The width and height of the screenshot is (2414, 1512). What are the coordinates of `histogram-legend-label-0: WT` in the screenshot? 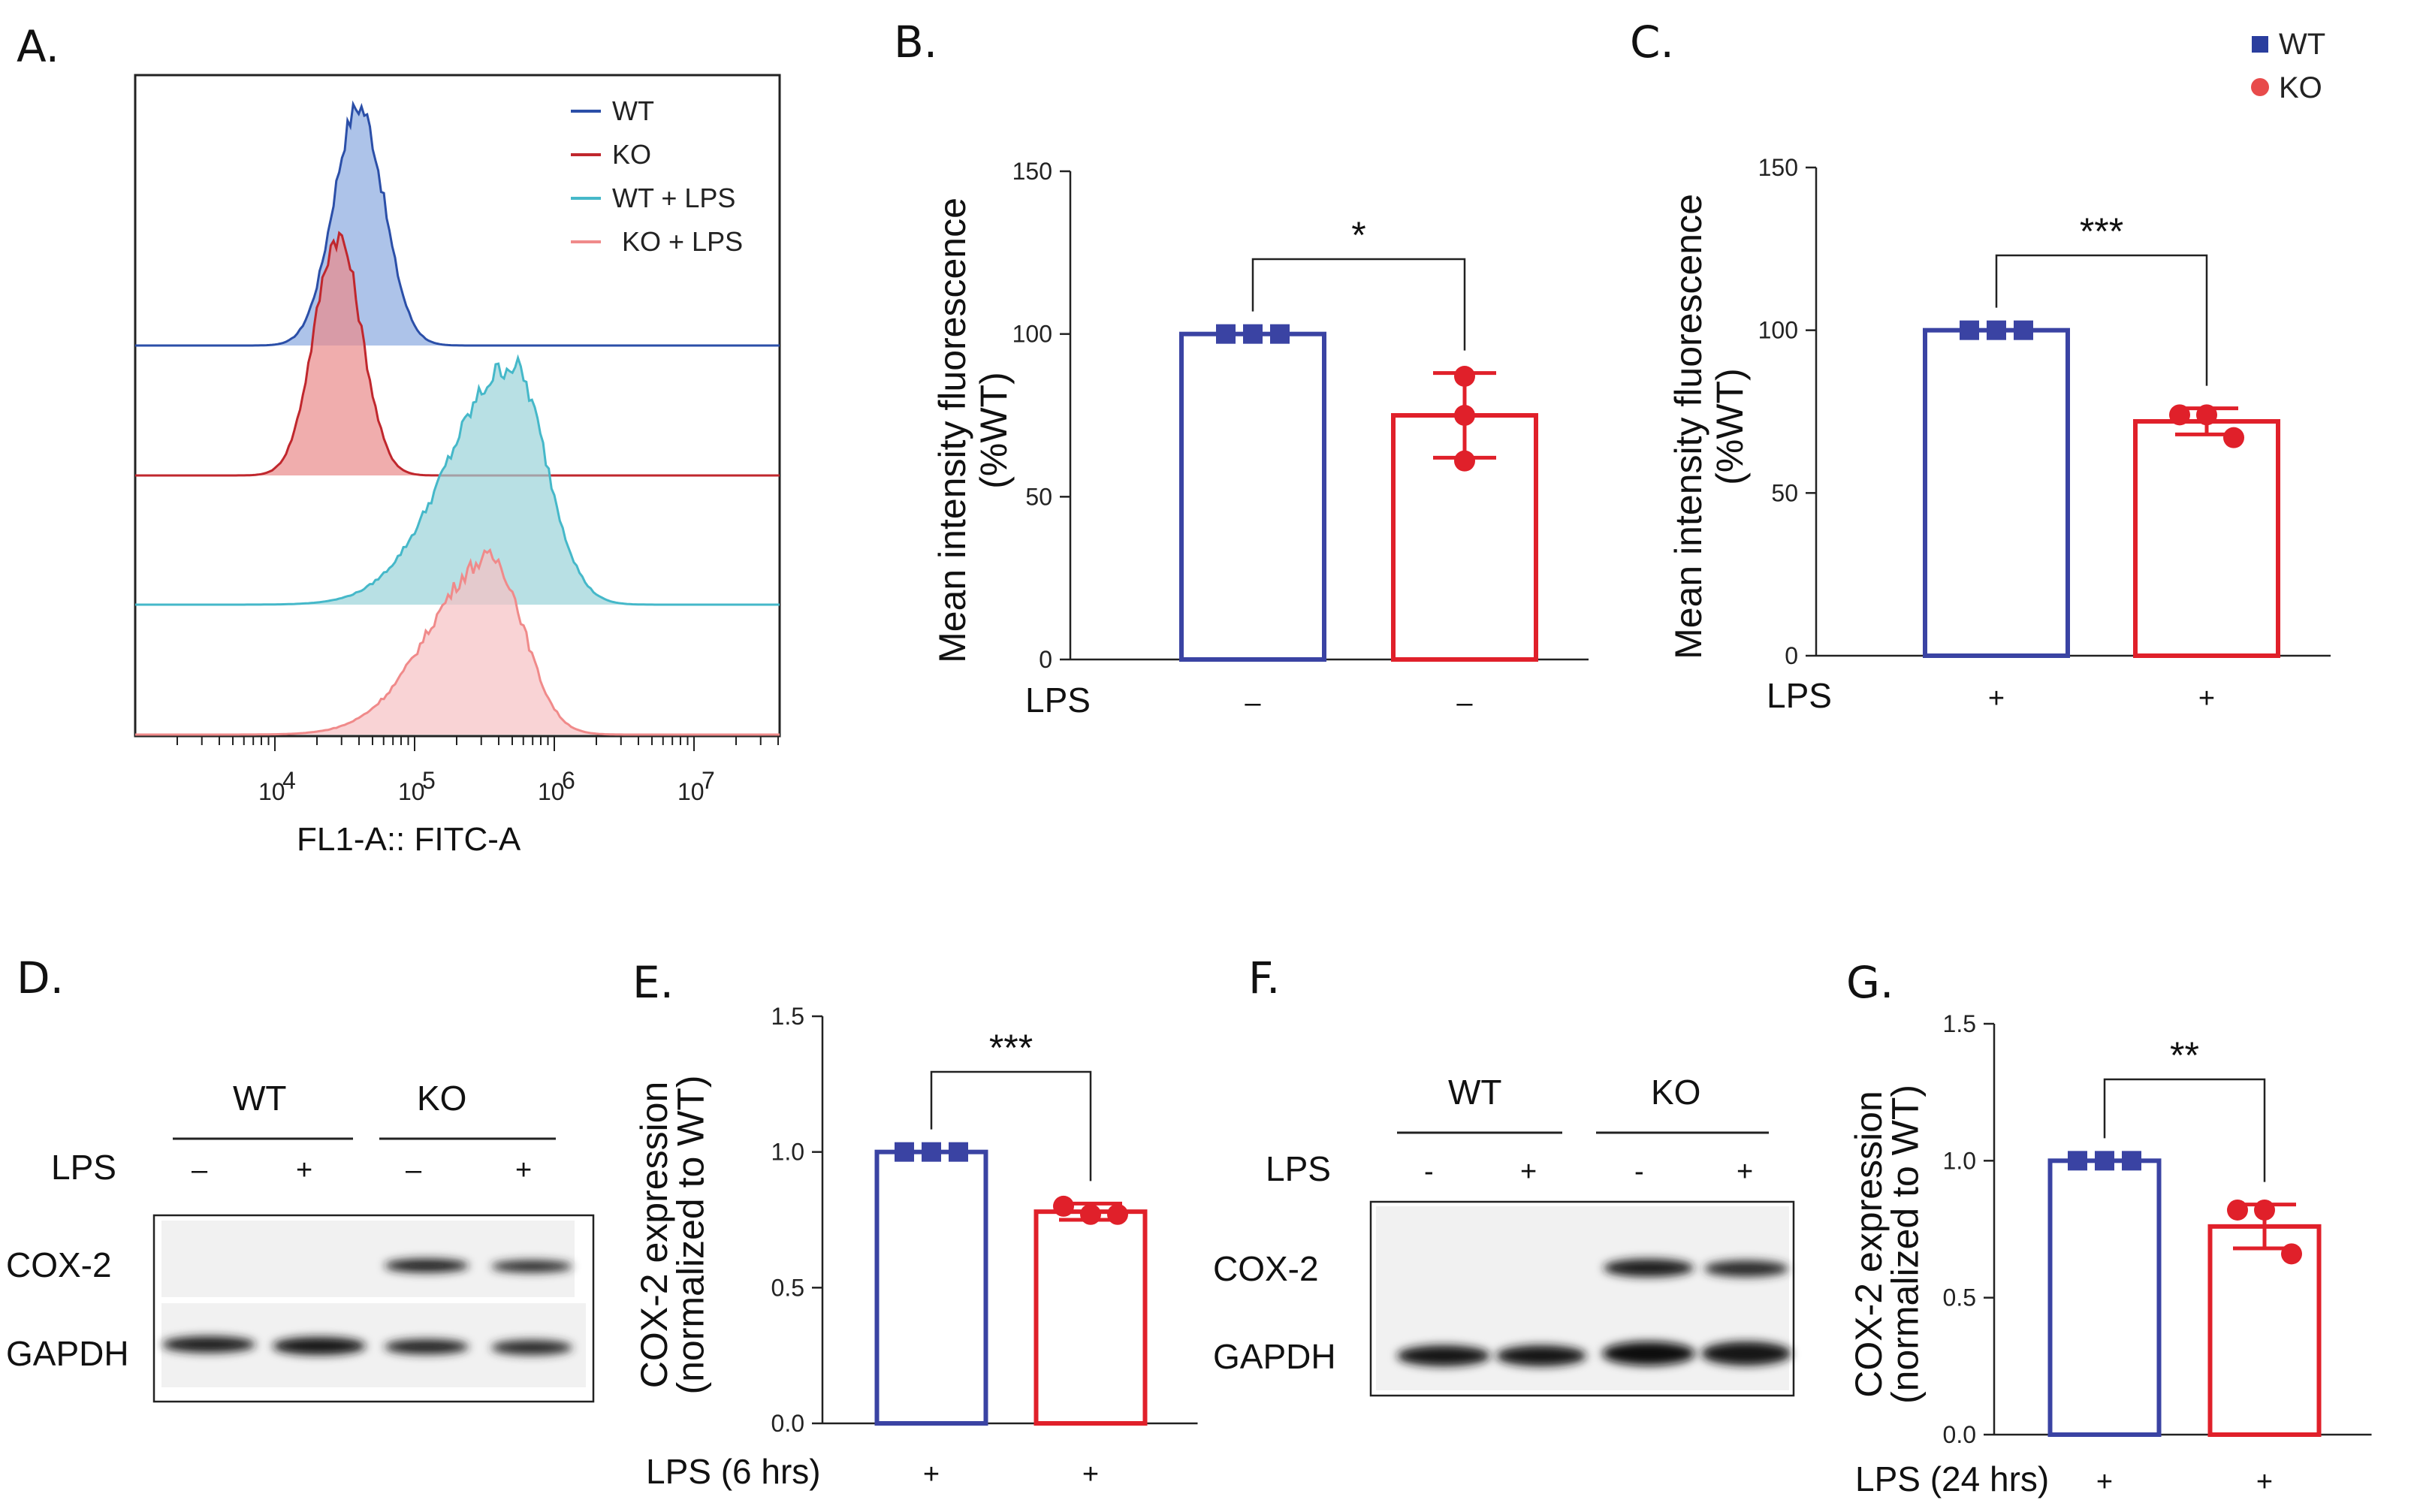 It's located at (633, 110).